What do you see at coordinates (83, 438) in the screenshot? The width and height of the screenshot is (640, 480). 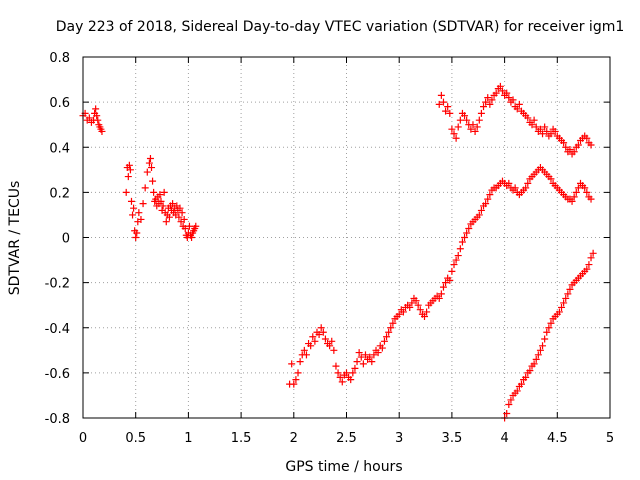 I see `x-tick-label: 0` at bounding box center [83, 438].